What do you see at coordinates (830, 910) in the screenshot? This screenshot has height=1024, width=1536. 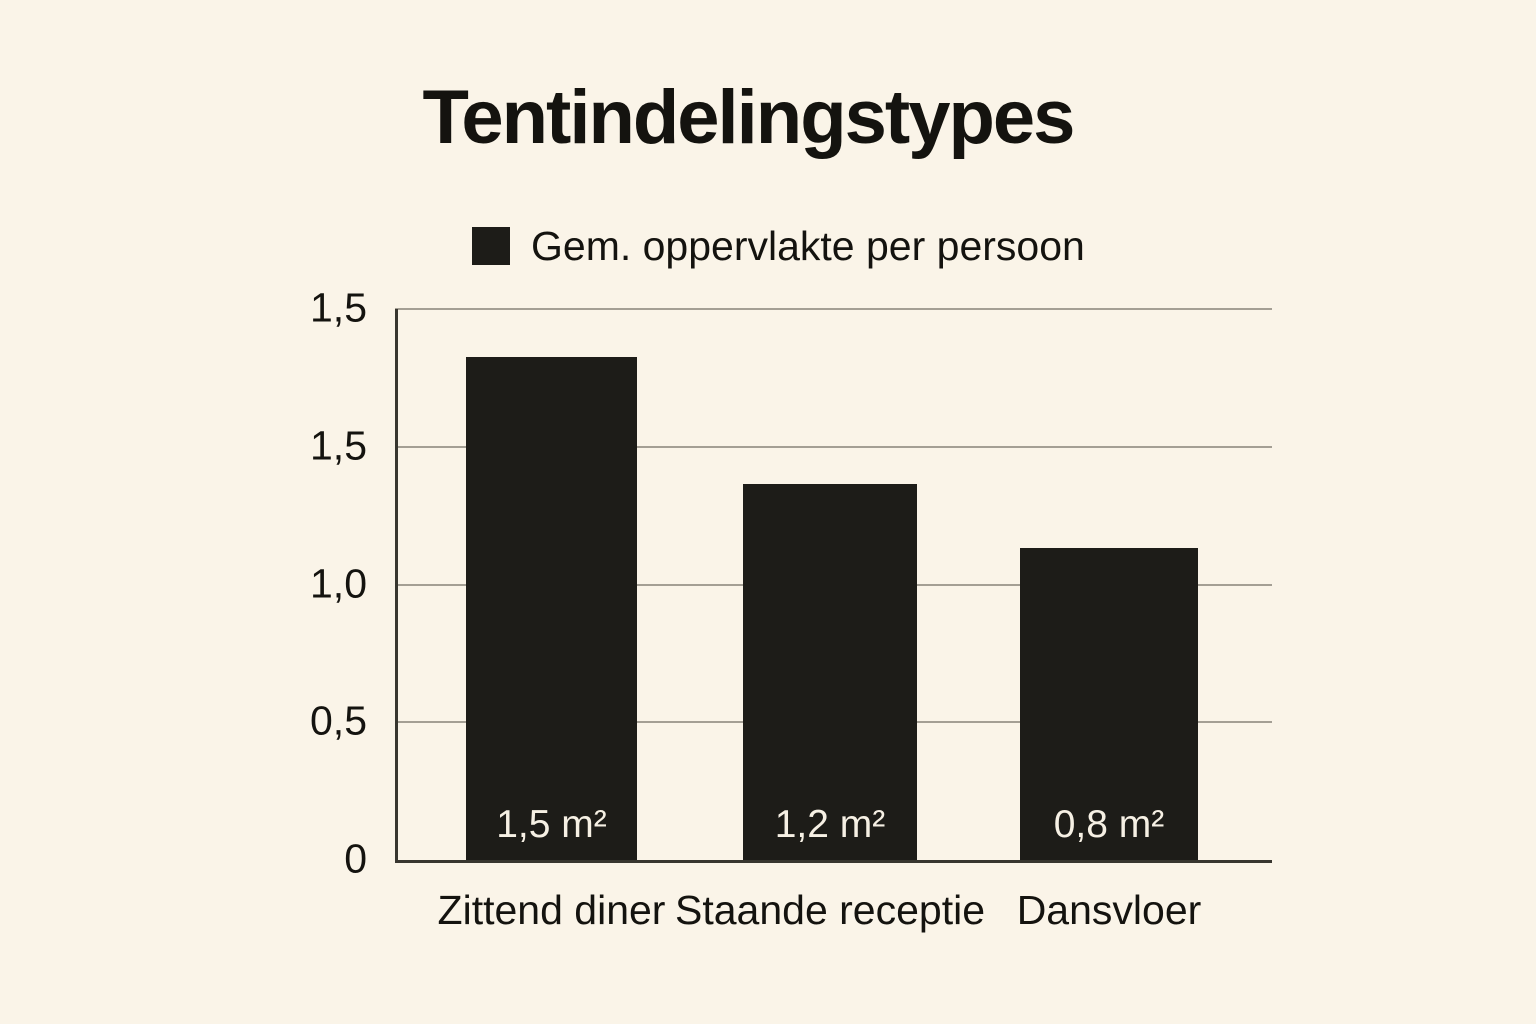 I see `x-category-label: Staande receptie` at bounding box center [830, 910].